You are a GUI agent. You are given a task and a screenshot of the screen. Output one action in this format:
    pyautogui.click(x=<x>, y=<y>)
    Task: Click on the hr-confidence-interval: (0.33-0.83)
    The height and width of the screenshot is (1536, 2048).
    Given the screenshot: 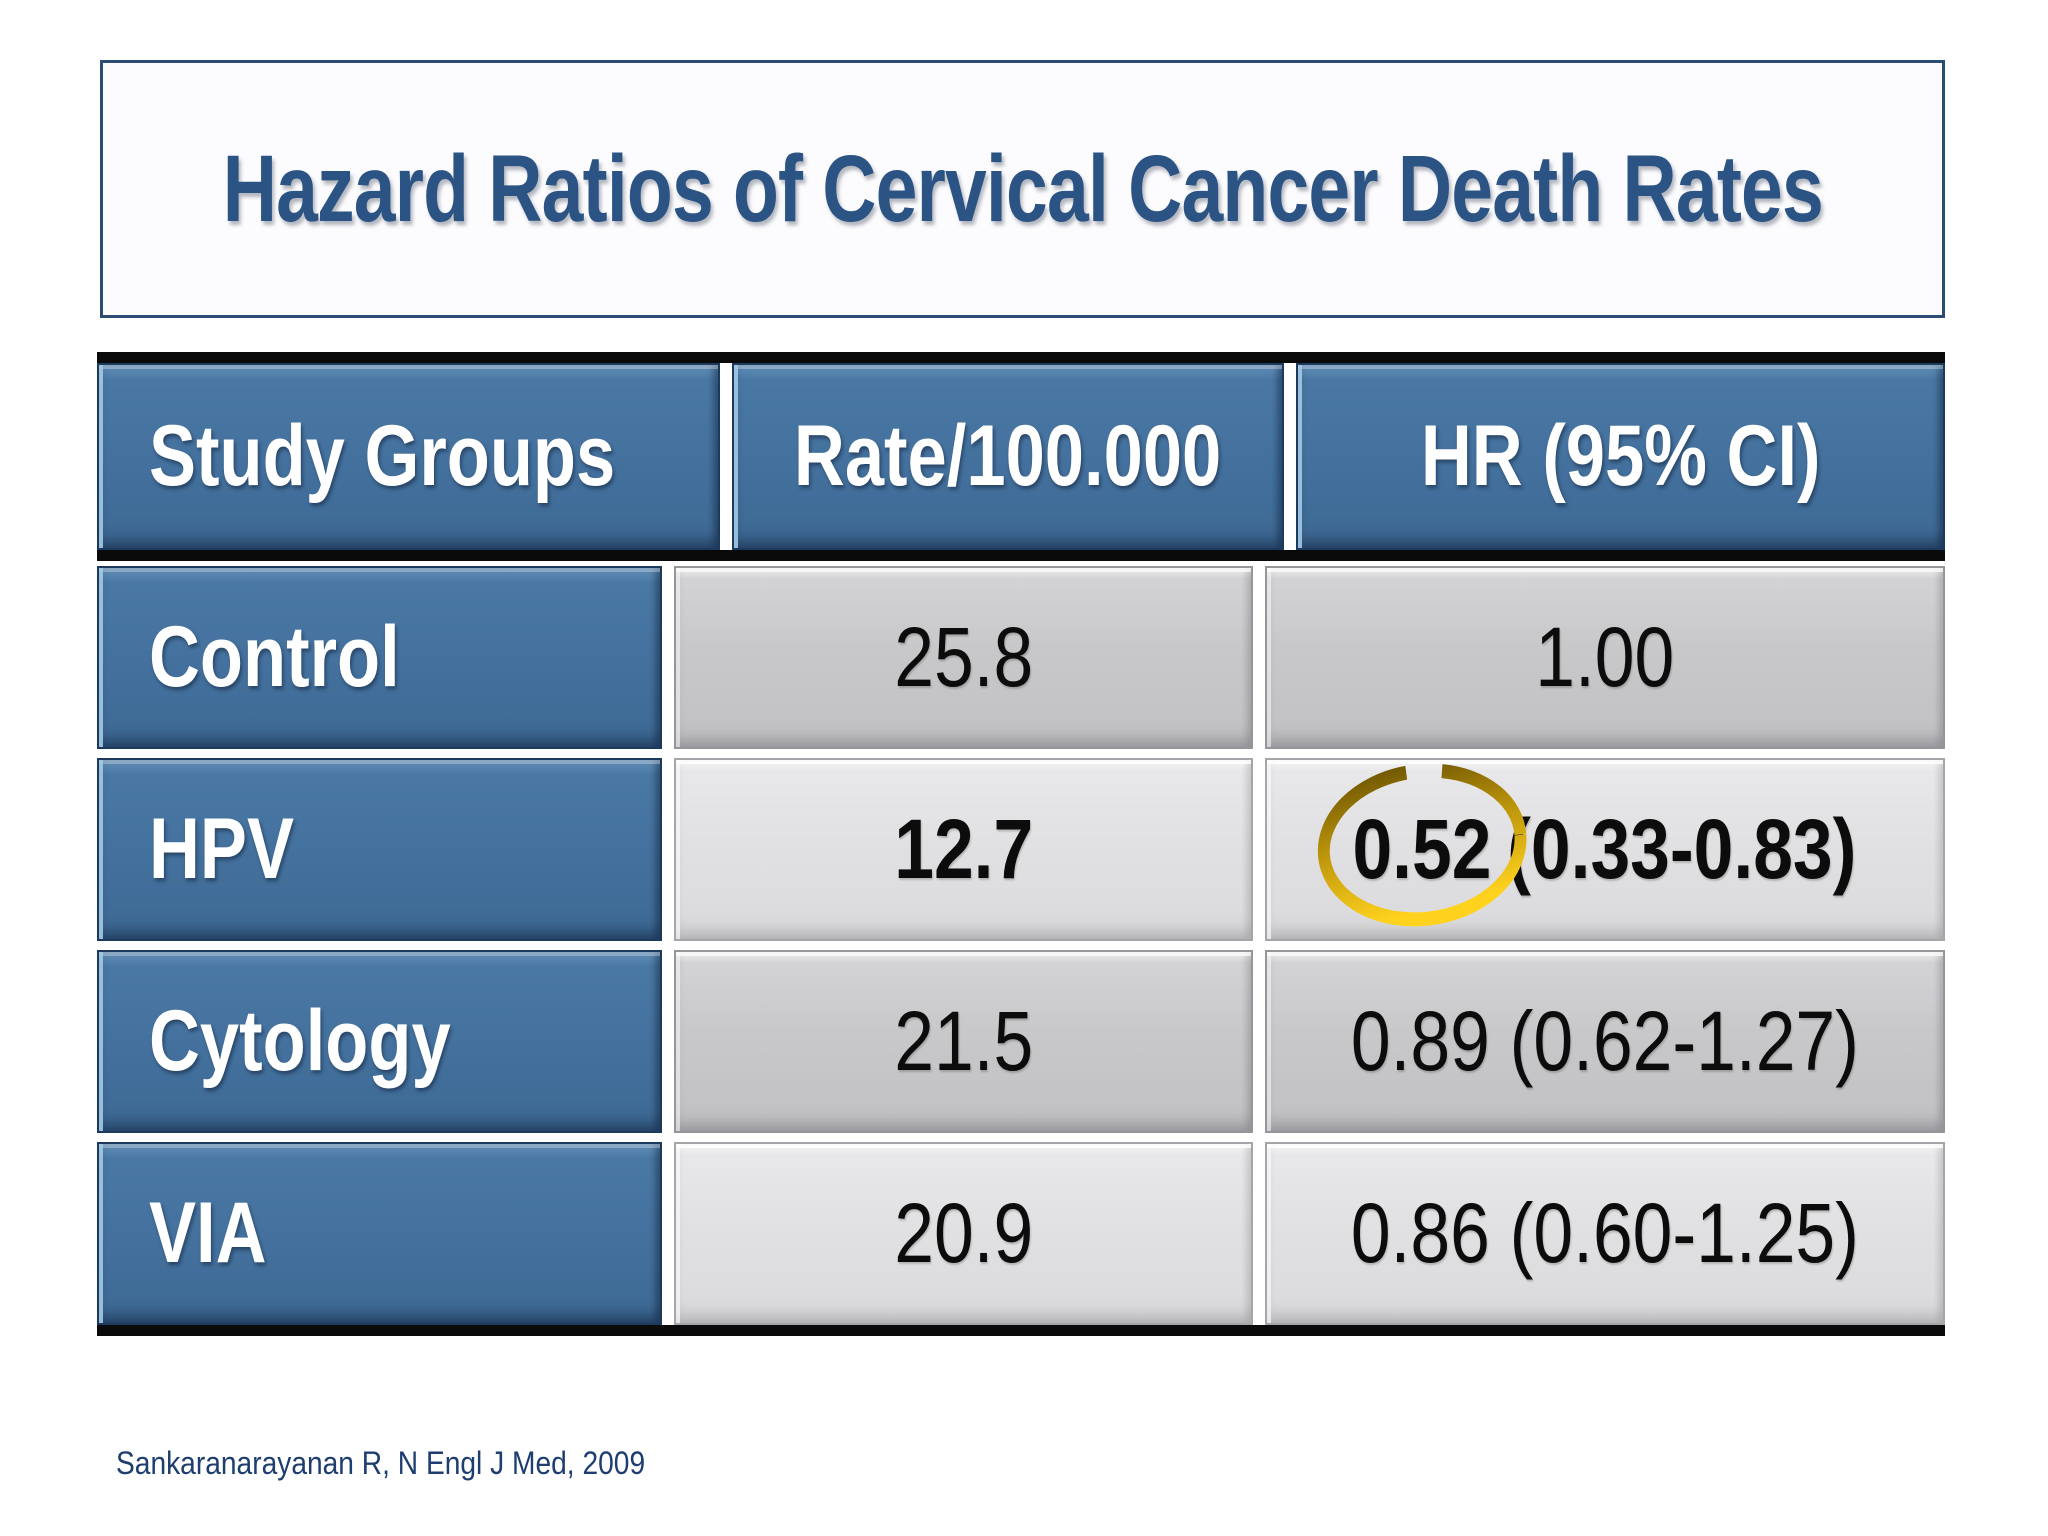 What is the action you would take?
    pyautogui.click(x=1682, y=849)
    